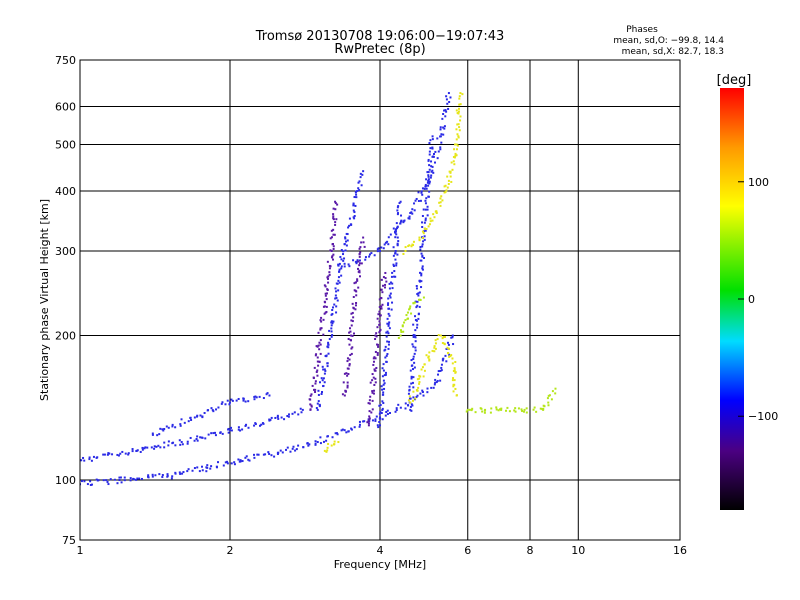  Describe the element at coordinates (409, 309) in the screenshot. I see `data-point-s3-t0` at that location.